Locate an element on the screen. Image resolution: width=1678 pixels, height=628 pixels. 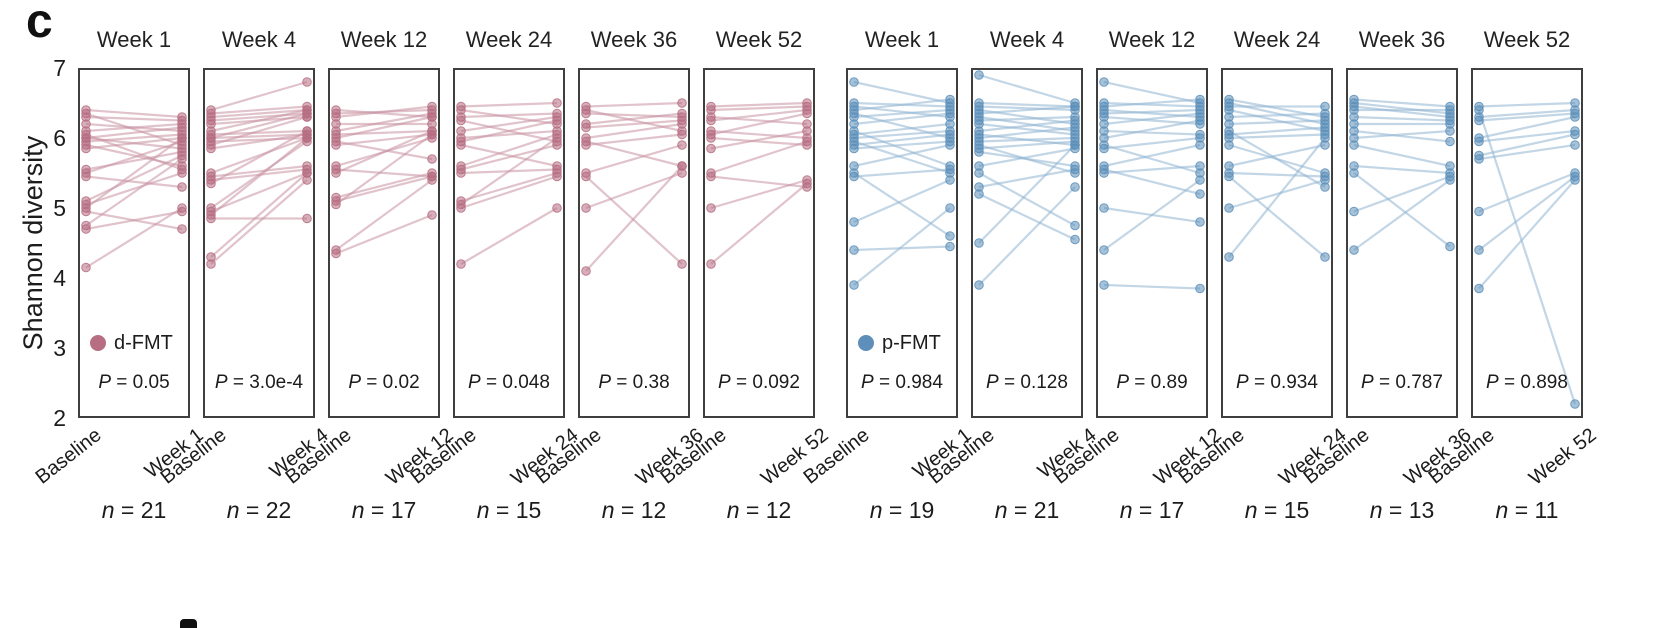
slope-chart-d-FMT-week-24: P = 0.048 is located at coordinates (509, 243).